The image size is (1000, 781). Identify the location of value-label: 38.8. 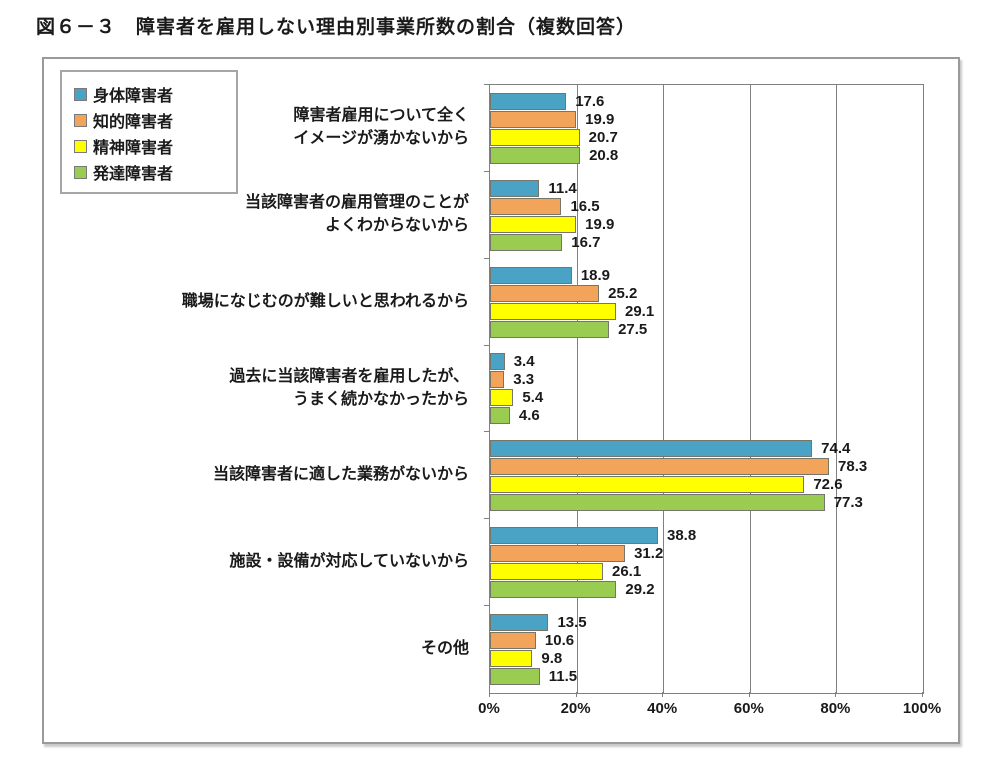
(682, 536).